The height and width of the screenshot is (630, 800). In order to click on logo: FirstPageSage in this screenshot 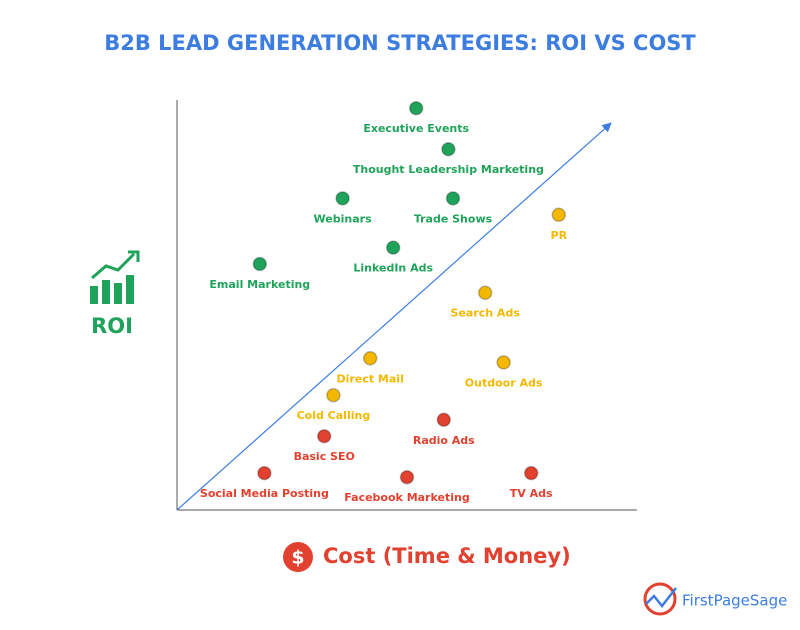, I will do `click(734, 601)`.